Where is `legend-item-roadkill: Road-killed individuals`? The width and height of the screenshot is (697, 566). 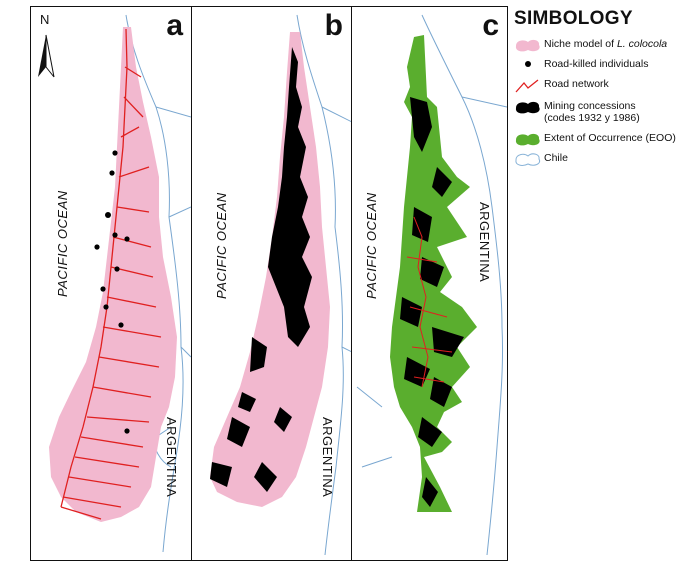 legend-item-roadkill: Road-killed individuals is located at coordinates (580, 66).